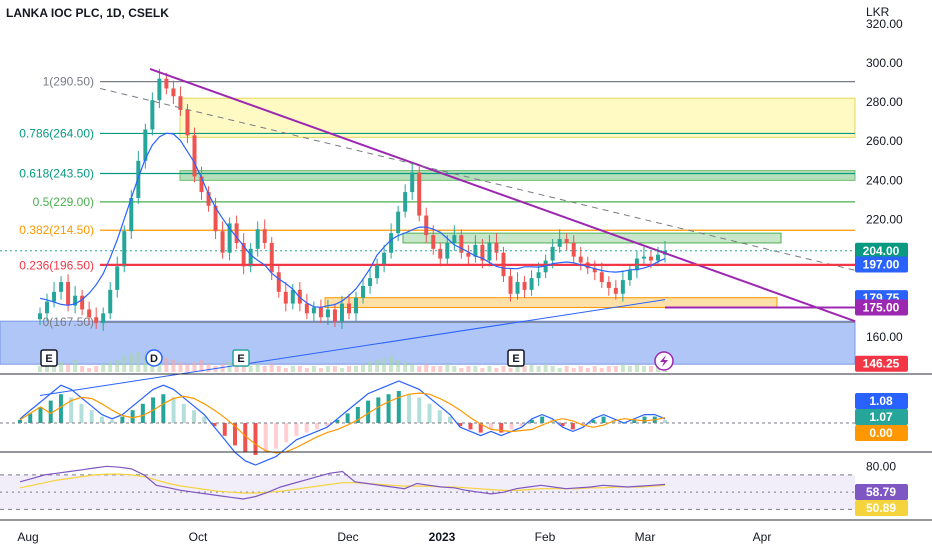  I want to click on resistance-zone, so click(517, 117).